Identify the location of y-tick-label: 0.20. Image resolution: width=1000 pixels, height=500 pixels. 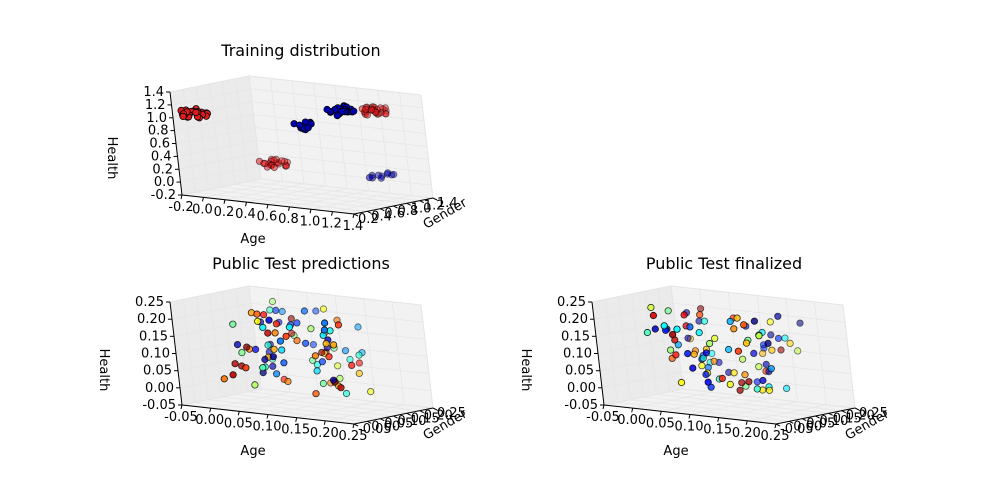
(438, 416).